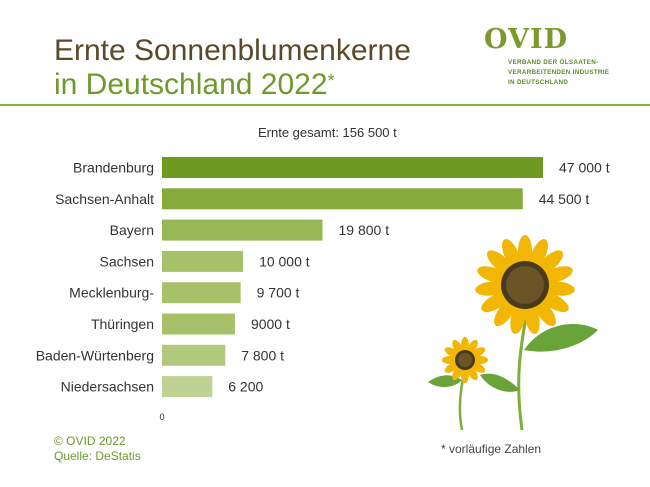  Describe the element at coordinates (122, 324) in the screenshot. I see `category-label: Thüringen` at that location.